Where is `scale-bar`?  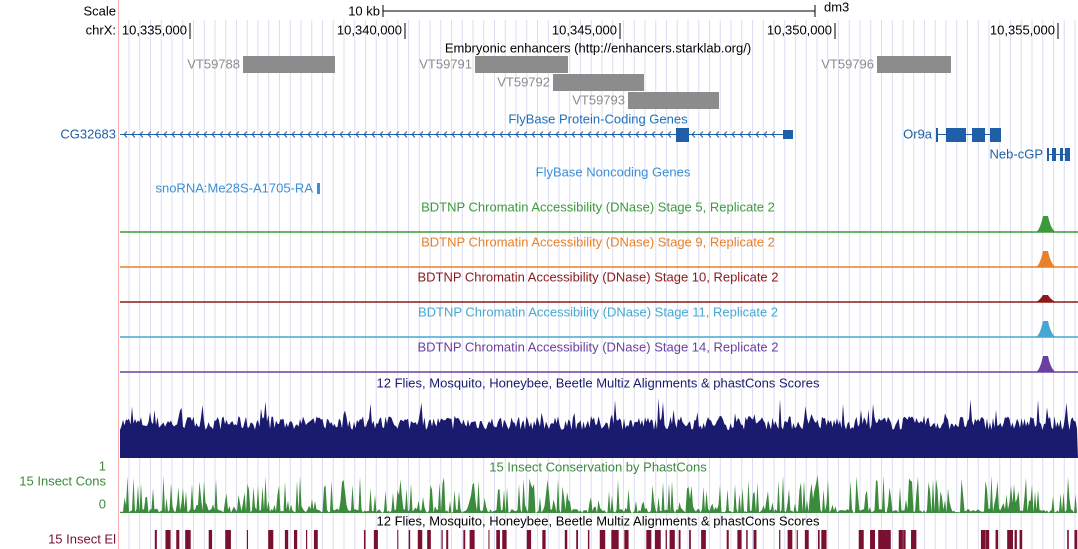
scale-bar is located at coordinates (599, 11).